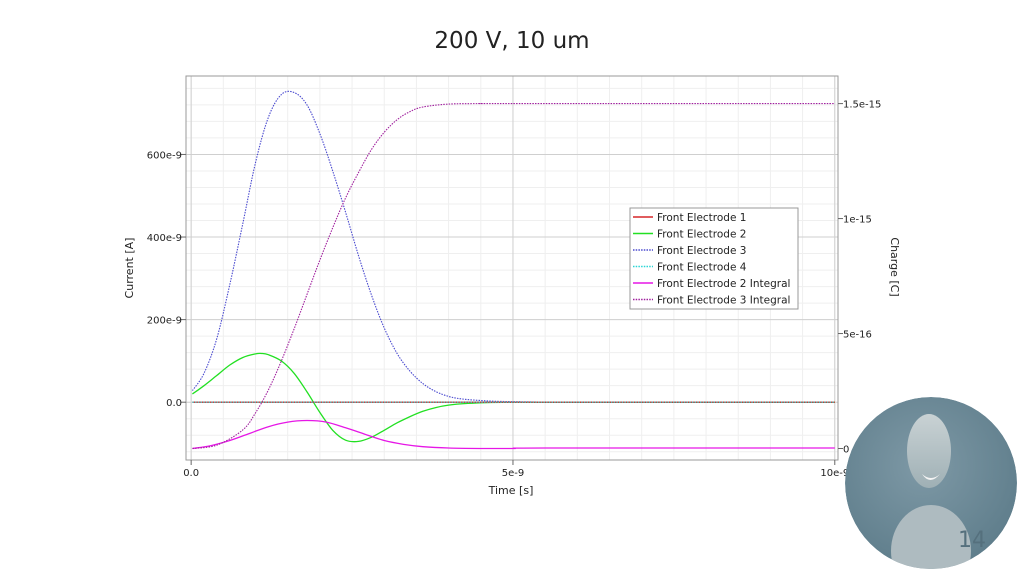  I want to click on y-tick-label: 0.0, so click(174, 403).